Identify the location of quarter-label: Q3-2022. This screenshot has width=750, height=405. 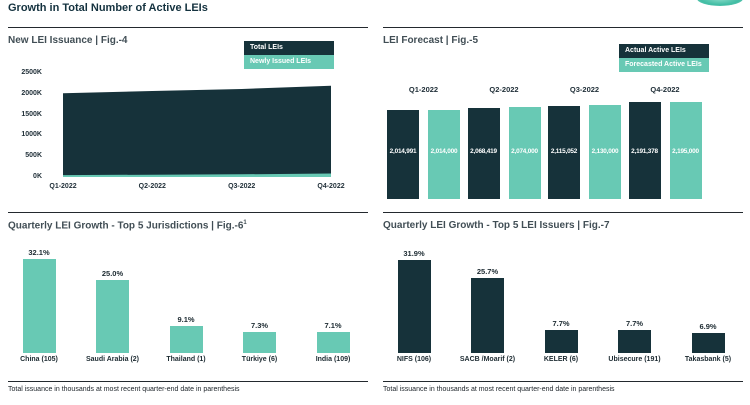
(584, 89).